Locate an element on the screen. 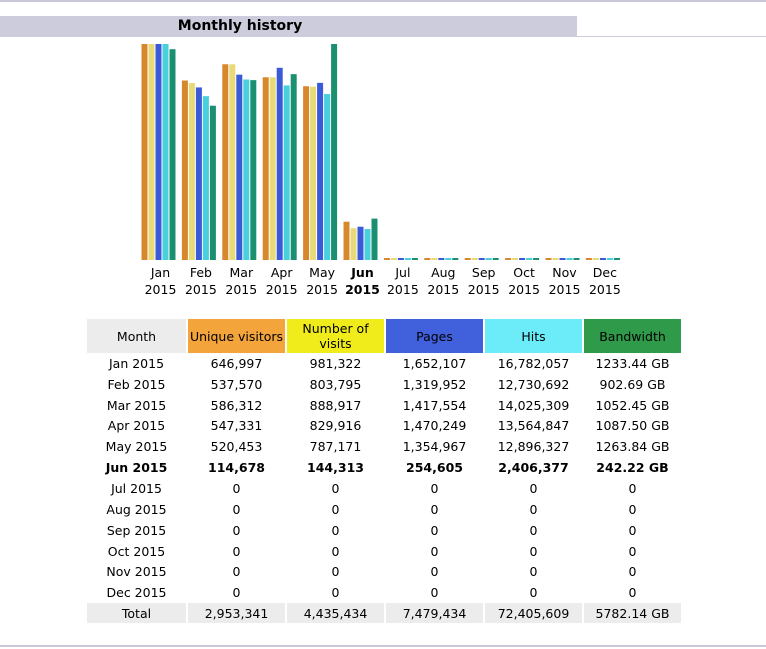  row-month-cell: Feb 2015 is located at coordinates (136, 384).